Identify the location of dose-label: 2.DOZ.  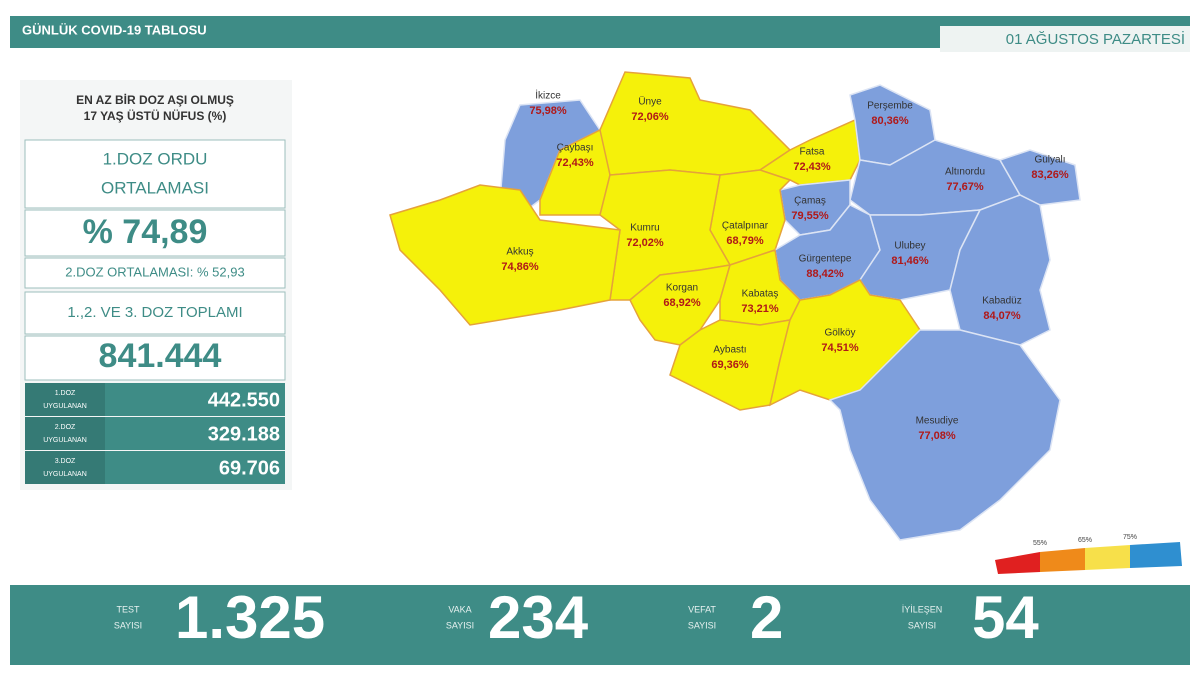
(65, 427).